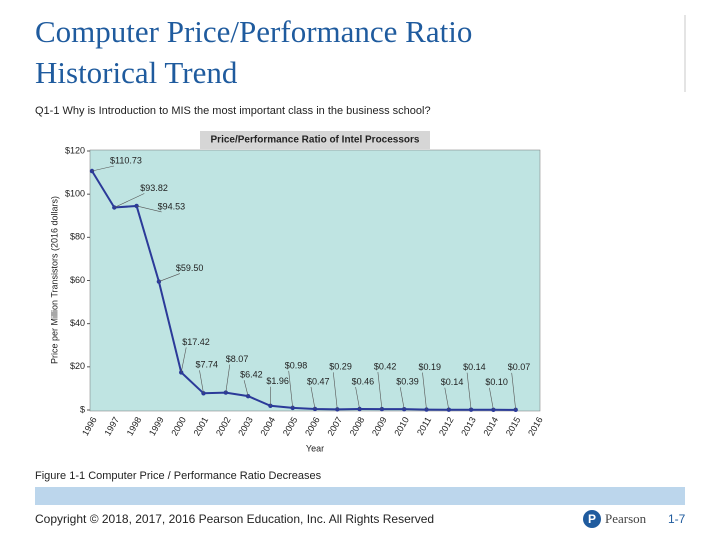  Describe the element at coordinates (245, 426) in the screenshot. I see `x-tick-label: 2003` at that location.